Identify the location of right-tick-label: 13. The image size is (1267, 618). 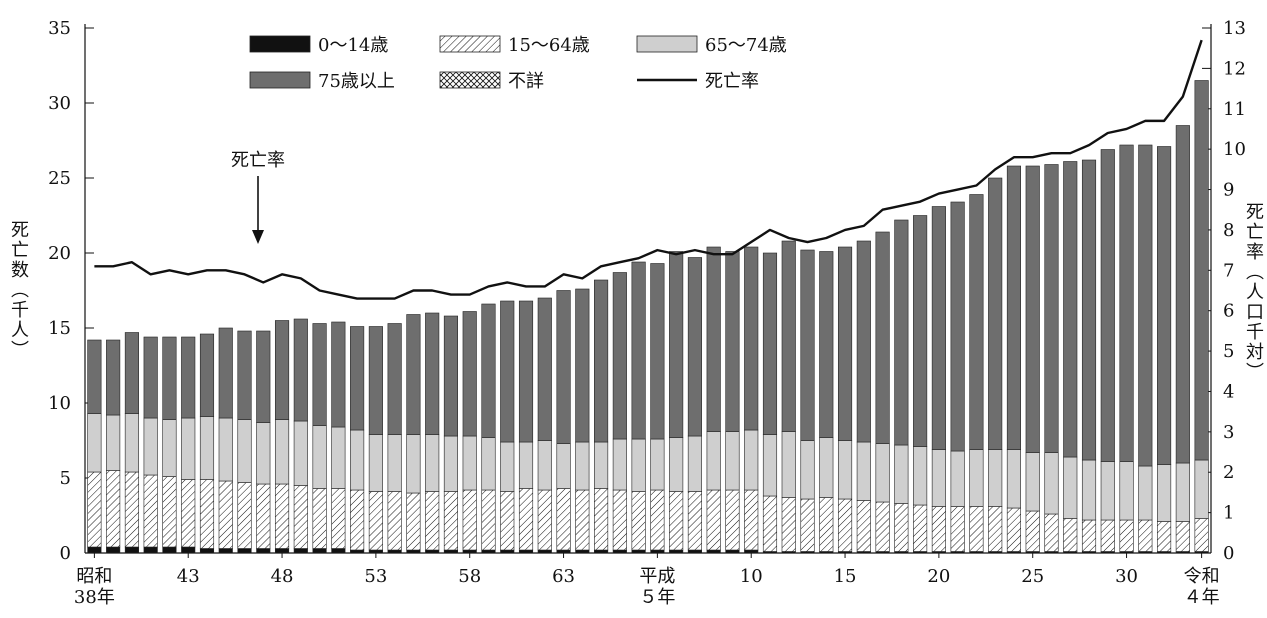
(1234, 28).